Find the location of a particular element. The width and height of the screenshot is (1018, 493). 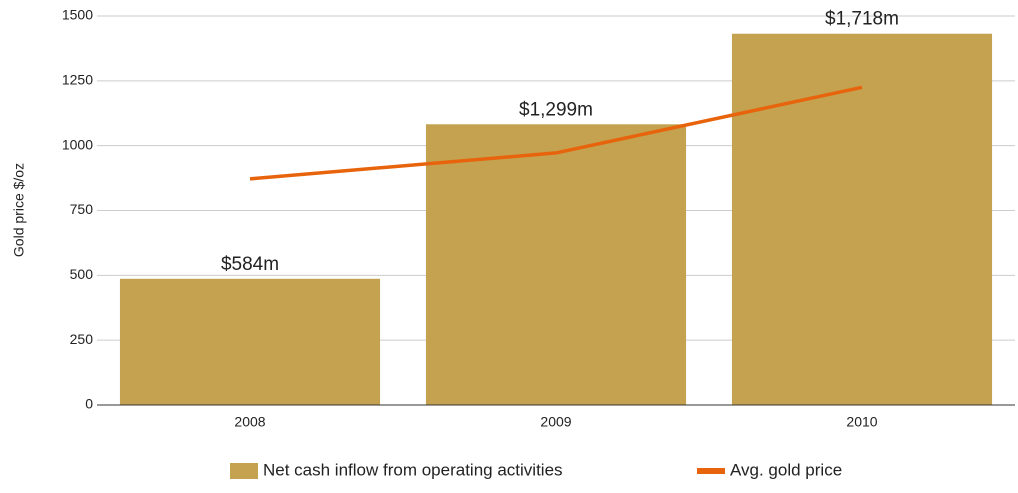

y-axis-label: Gold price $/oz is located at coordinates (19, 210).